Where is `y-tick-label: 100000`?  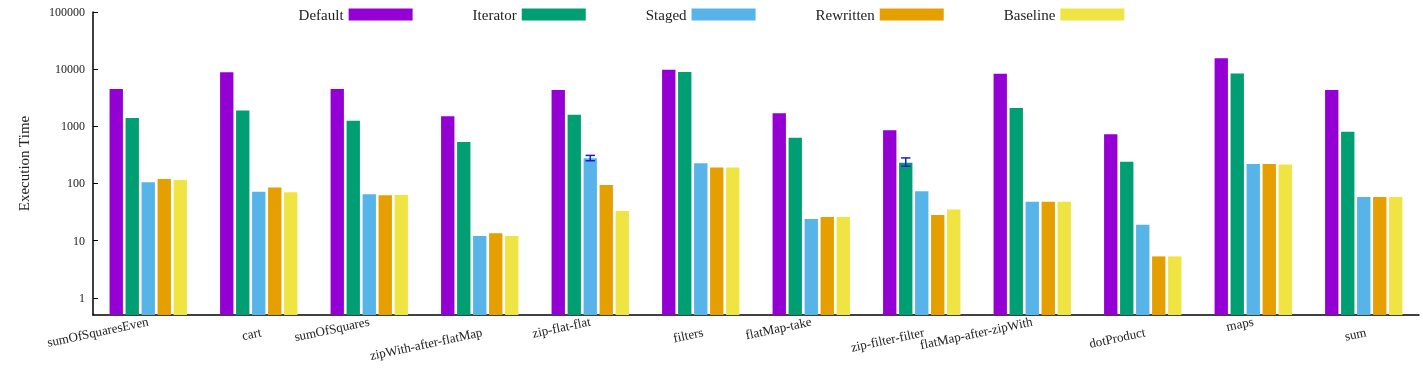 y-tick-label: 100000 is located at coordinates (67, 12).